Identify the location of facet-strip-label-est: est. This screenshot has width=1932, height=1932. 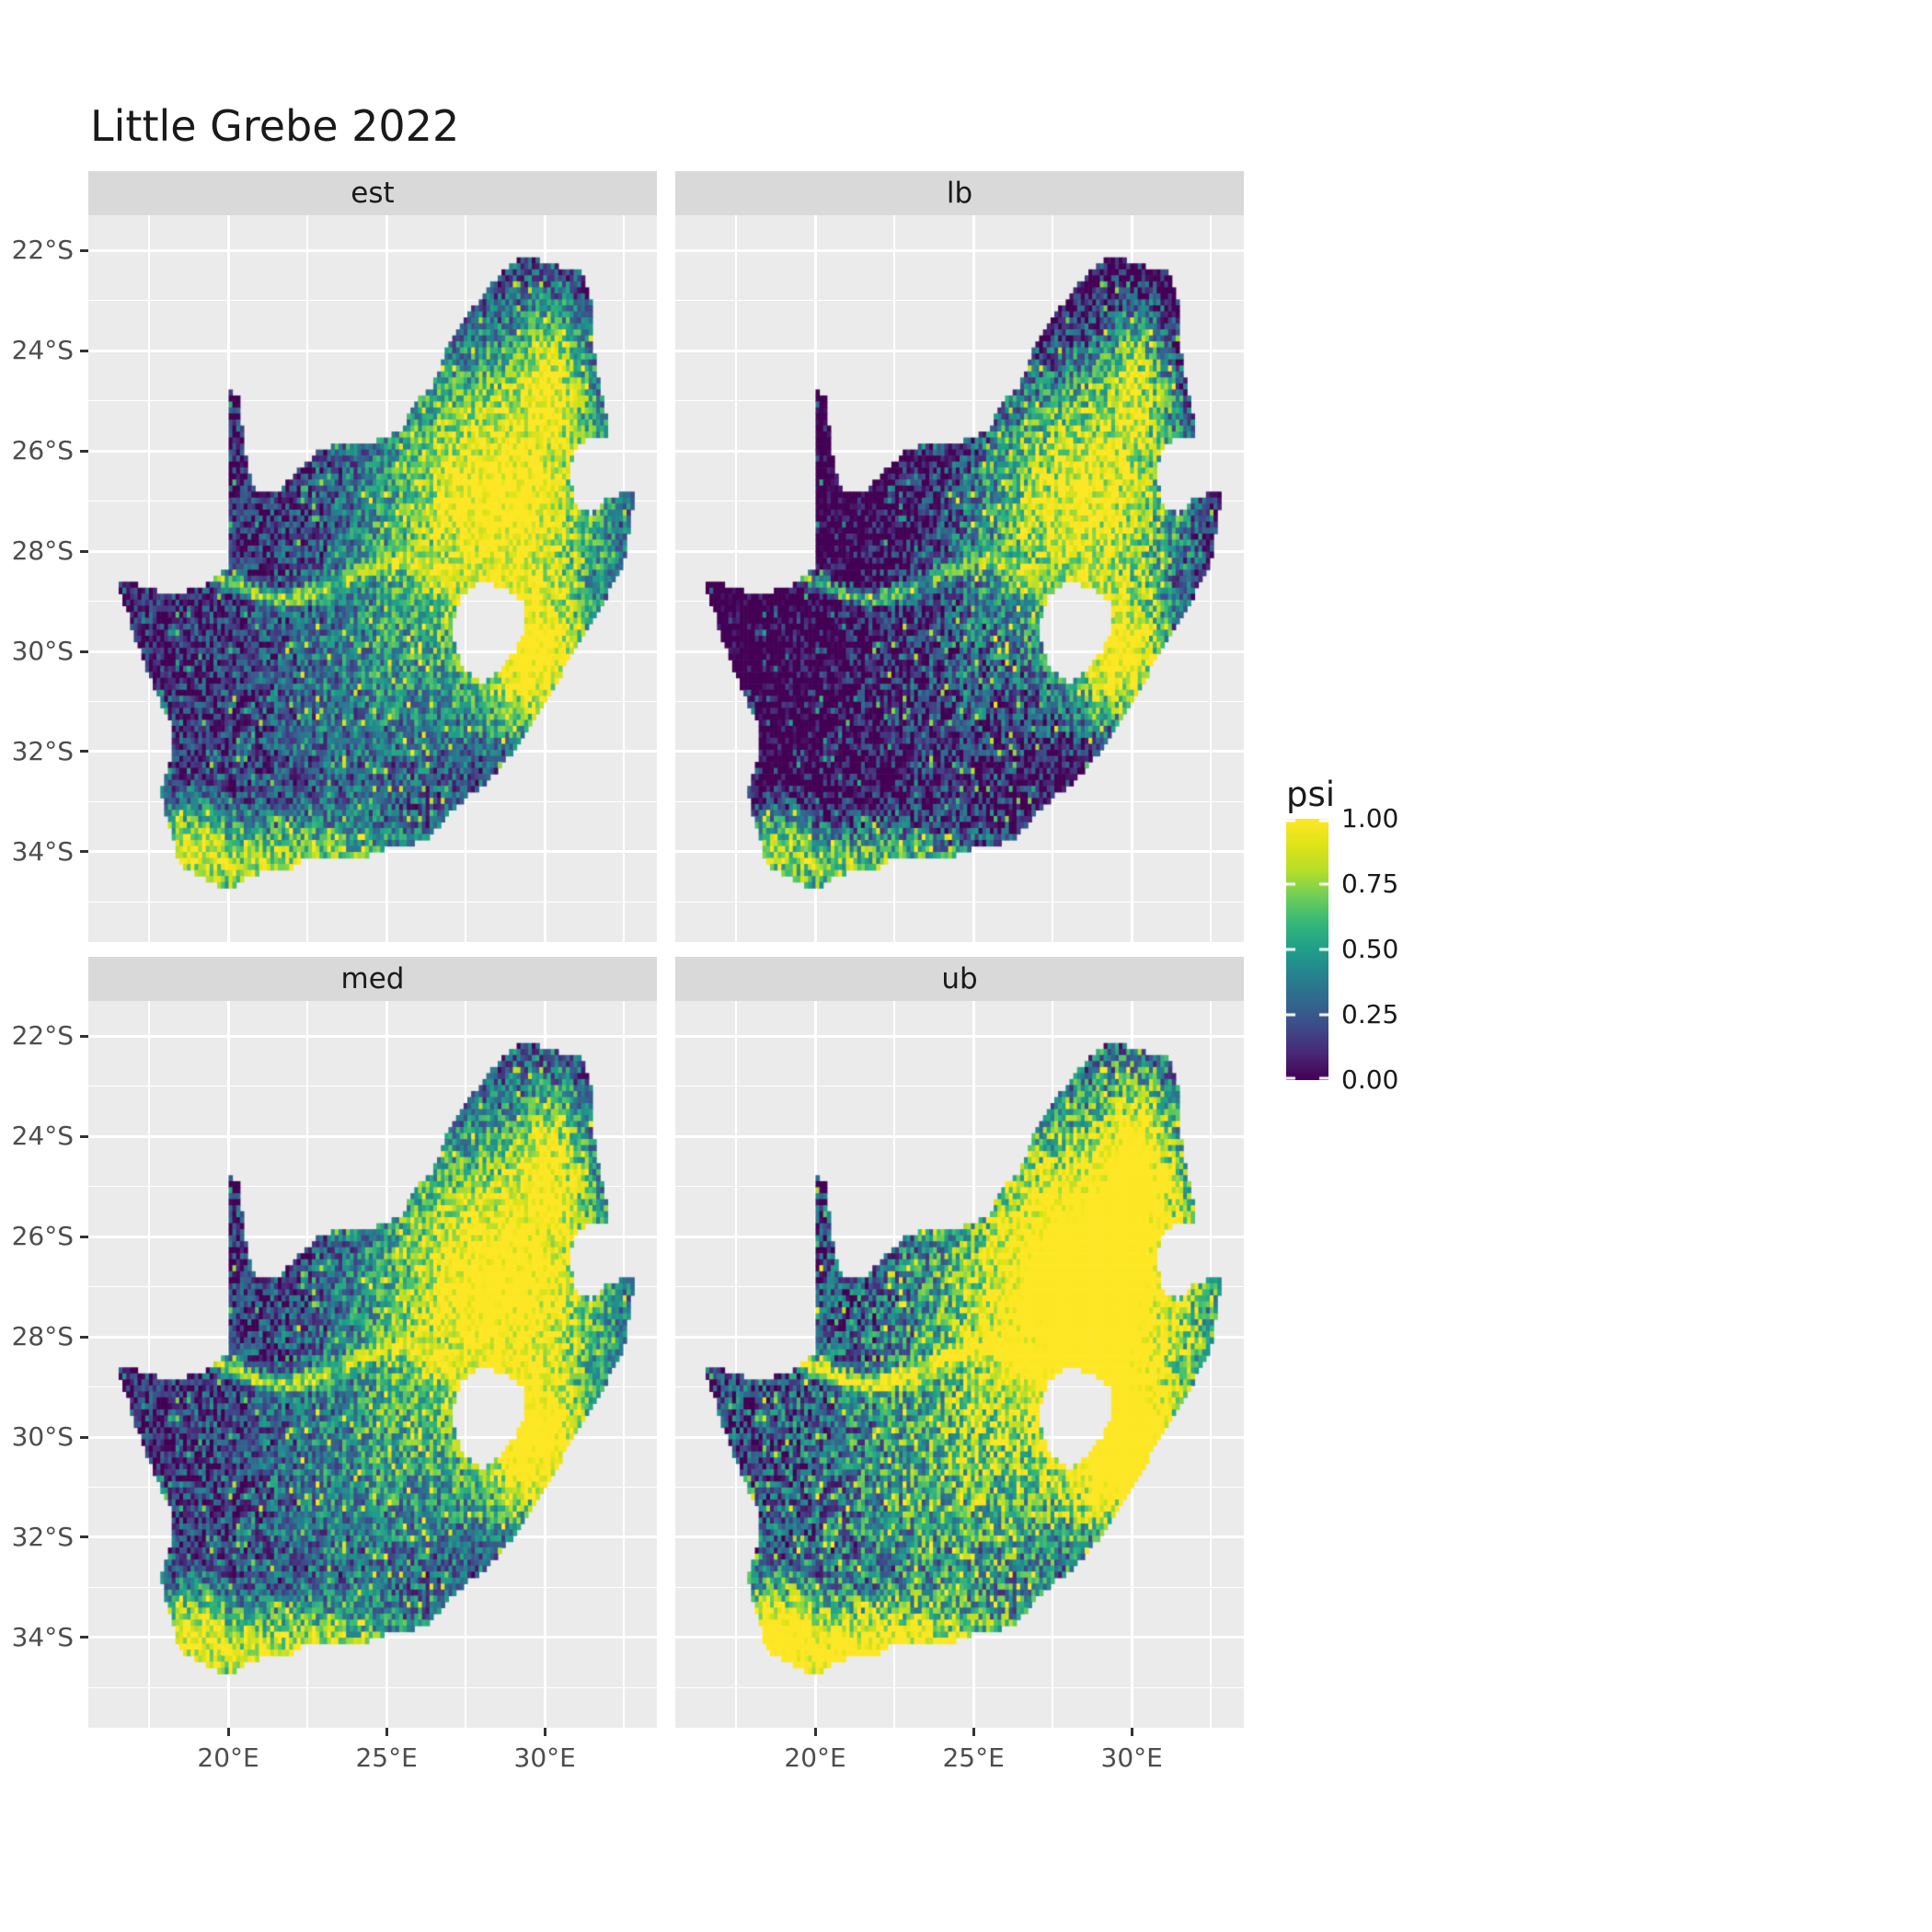
(373, 193).